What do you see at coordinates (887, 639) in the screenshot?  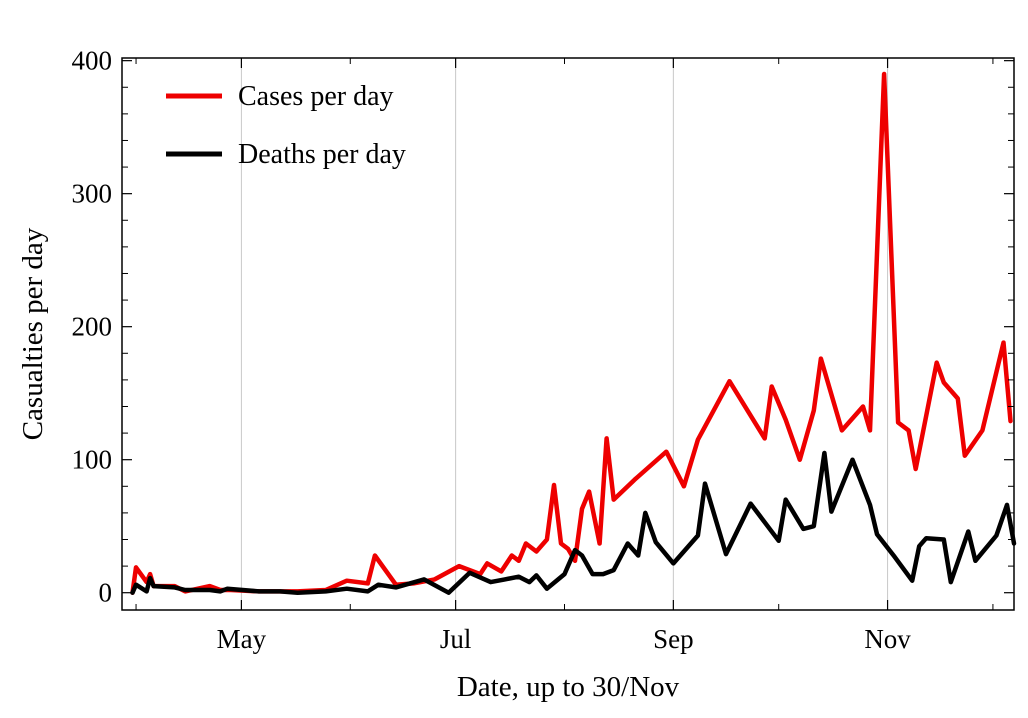 I see `x-tick-label: Nov` at bounding box center [887, 639].